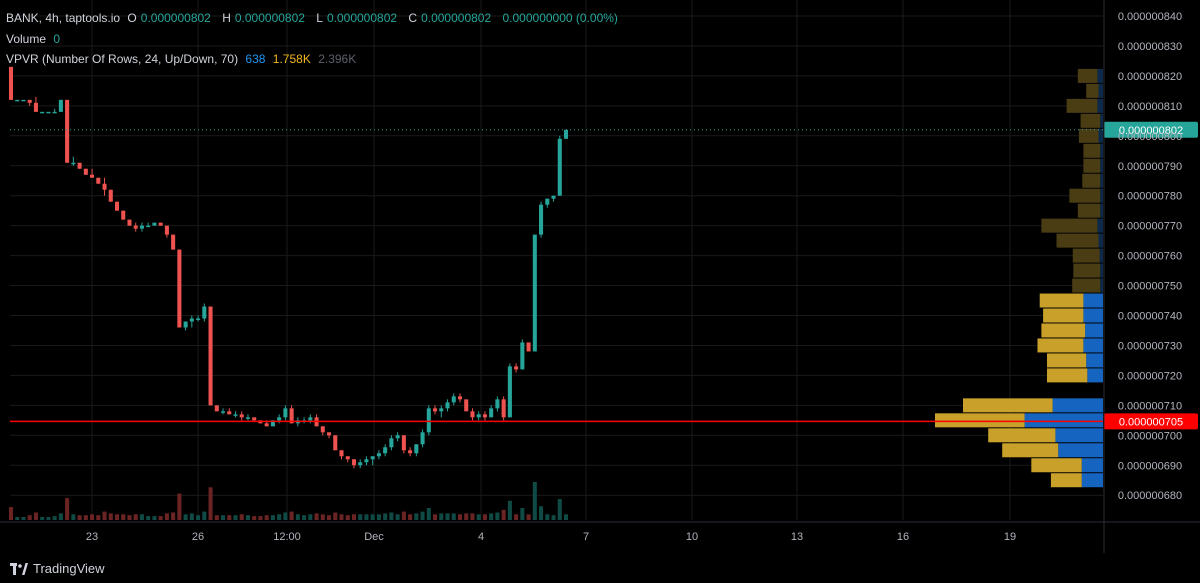 The width and height of the screenshot is (1200, 583). What do you see at coordinates (1150, 197) in the screenshot?
I see `price-tick-label: 0.000000780` at bounding box center [1150, 197].